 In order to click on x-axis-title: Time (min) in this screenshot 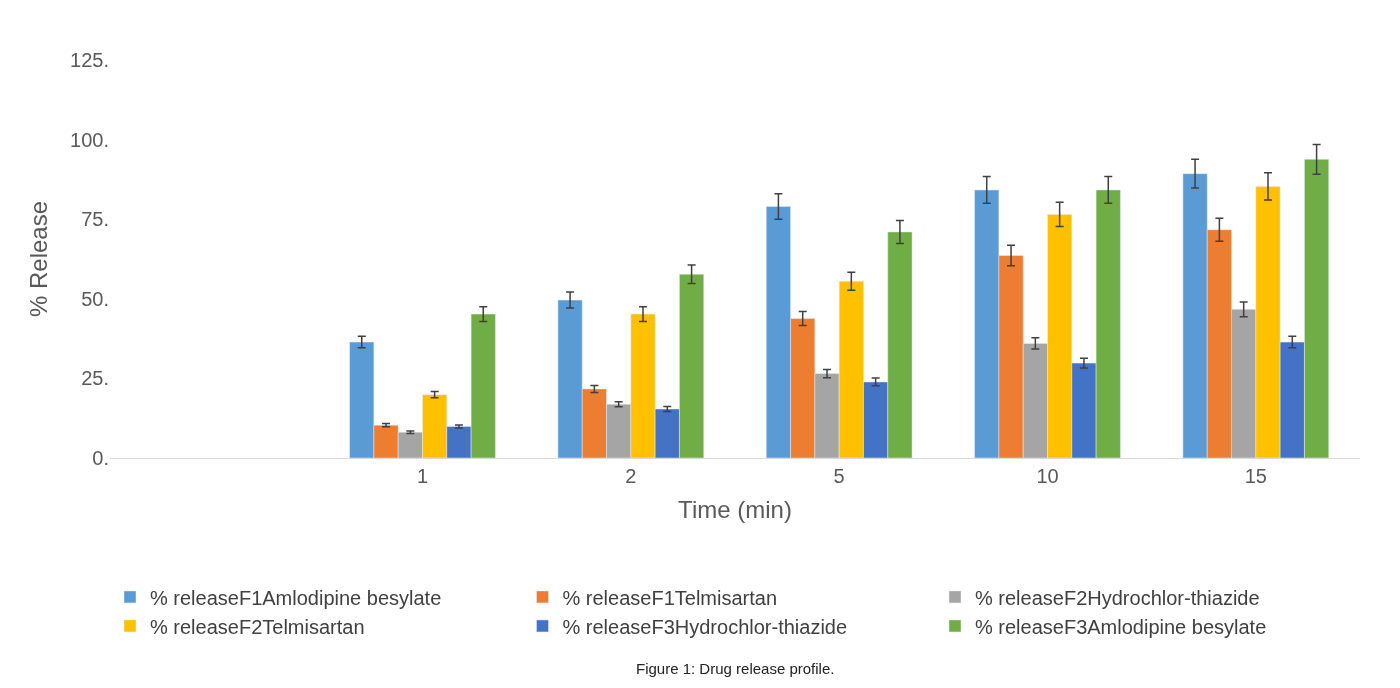, I will do `click(735, 510)`.